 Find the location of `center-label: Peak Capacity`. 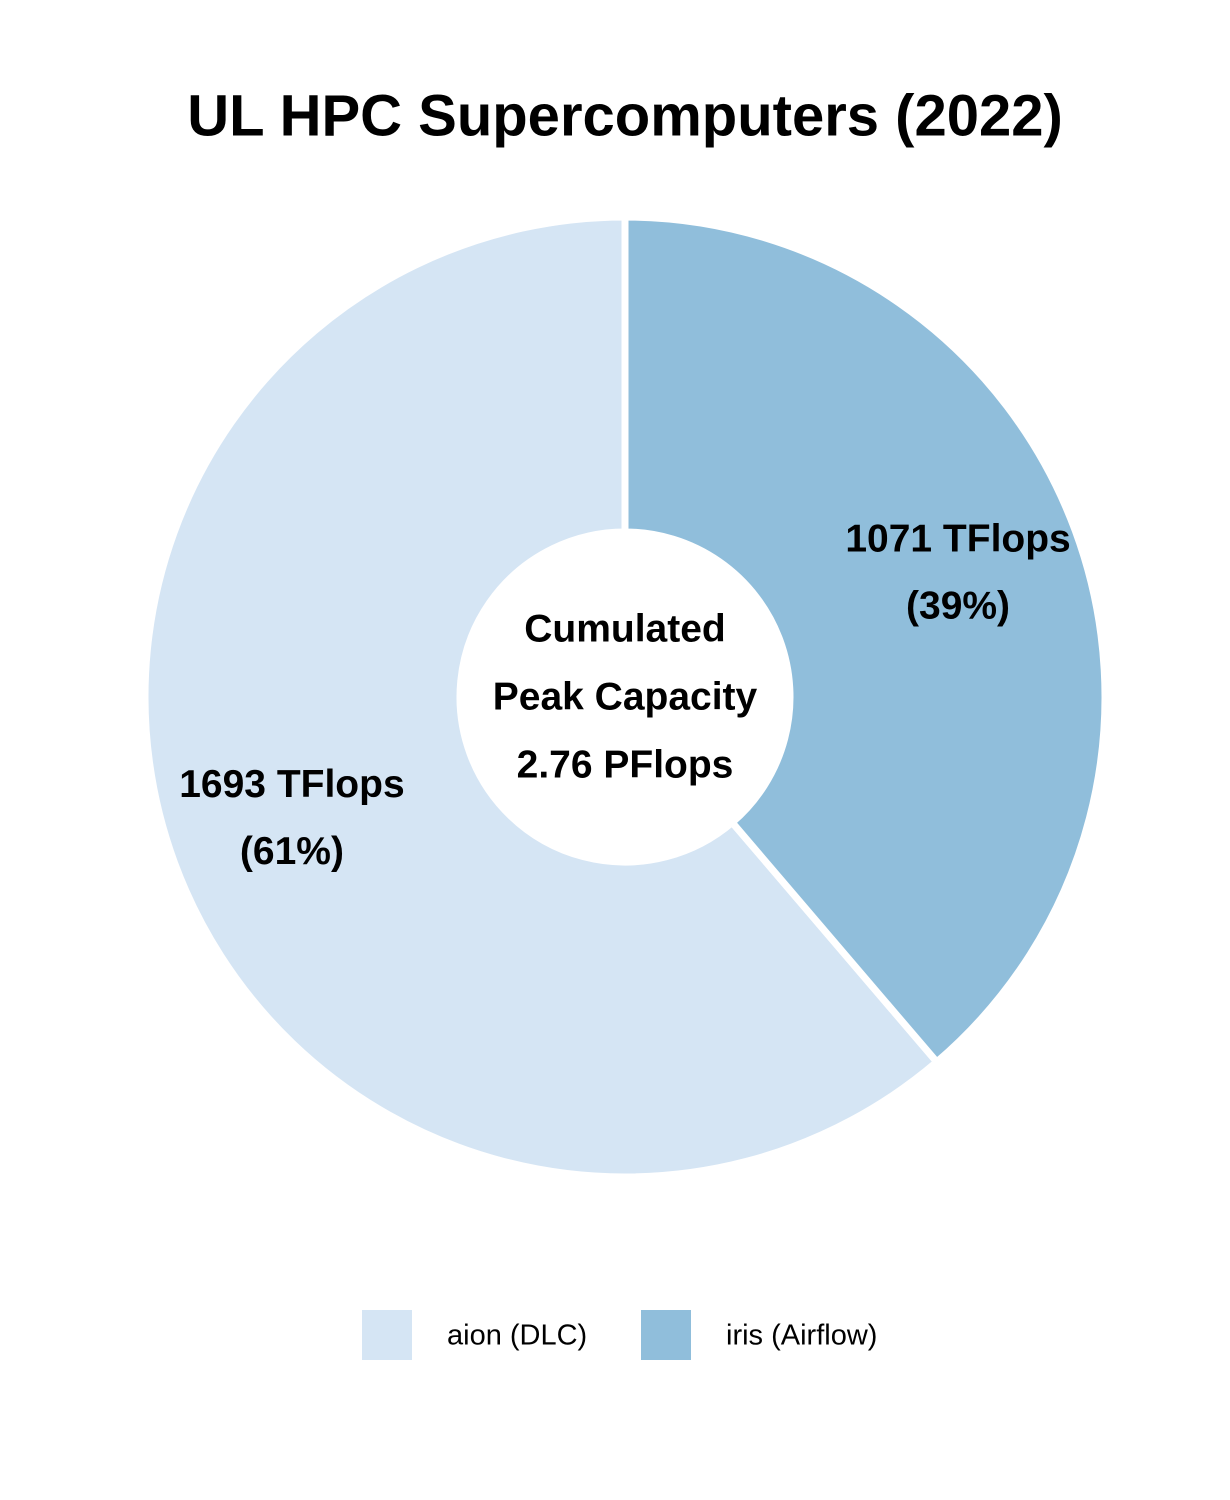

center-label: Peak Capacity is located at coordinates (625, 696).